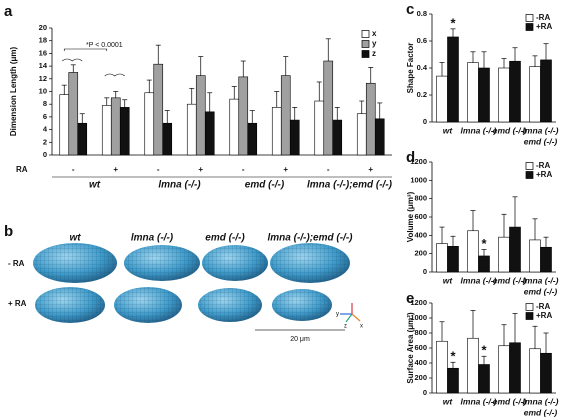 The width and height of the screenshot is (567, 419). I want to click on axis-label: x, so click(361, 327).